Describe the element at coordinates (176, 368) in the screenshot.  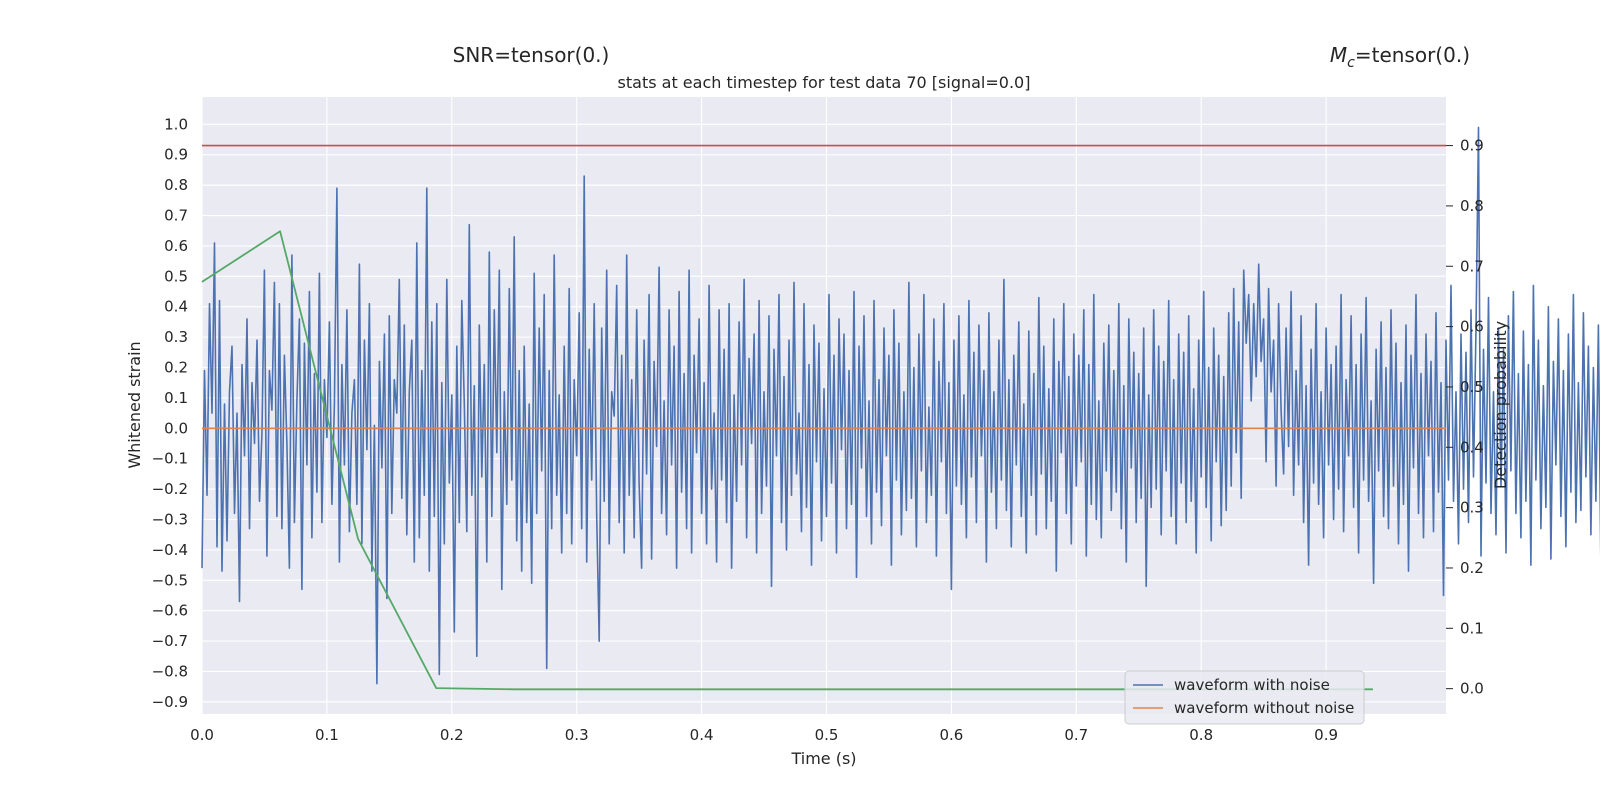
I see `y-left-tick-label: 0.2` at that location.